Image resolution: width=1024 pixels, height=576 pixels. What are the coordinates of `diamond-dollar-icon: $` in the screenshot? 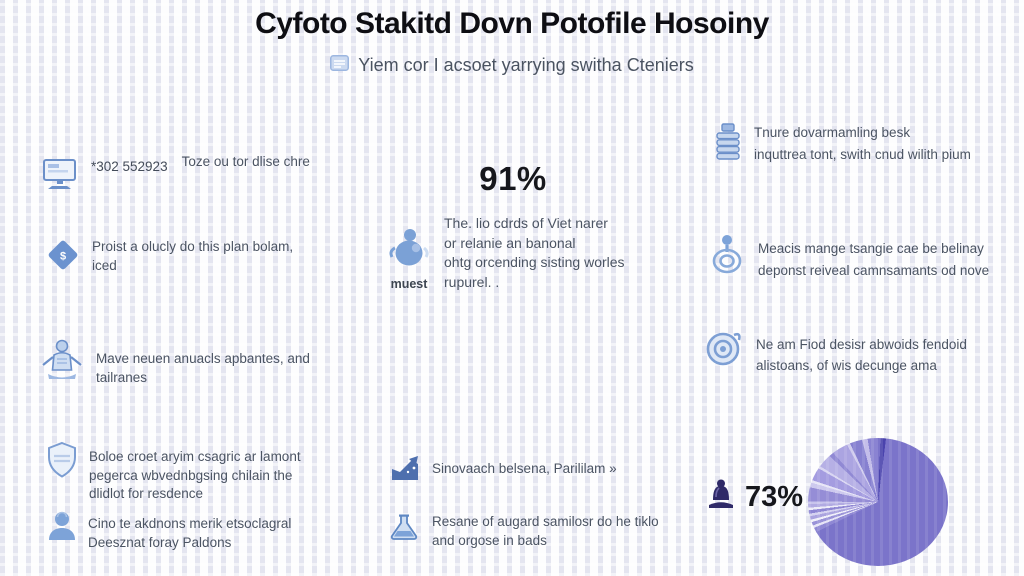 It's located at (63, 257).